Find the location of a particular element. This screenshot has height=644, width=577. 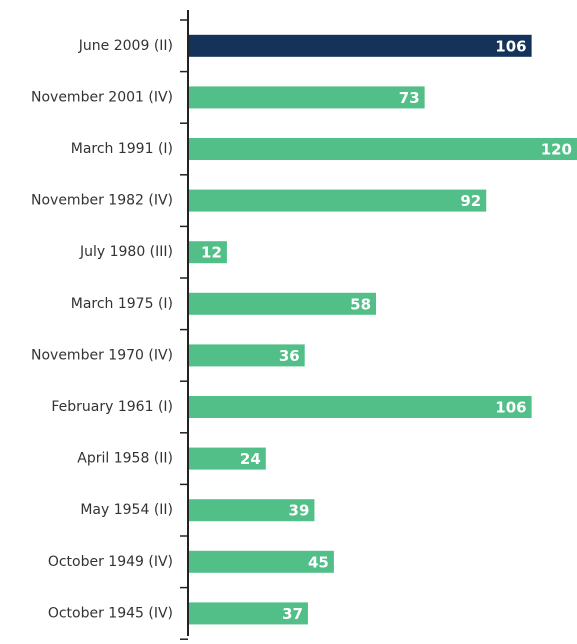

value-label: 39 is located at coordinates (299, 511).